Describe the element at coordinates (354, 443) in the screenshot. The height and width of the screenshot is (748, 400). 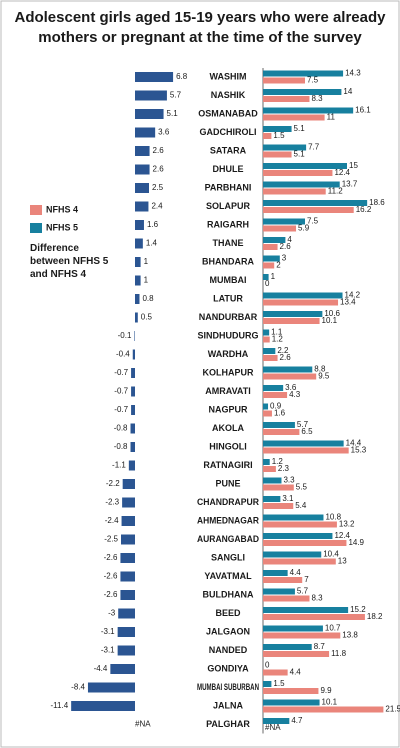
I see `value-label: 14.4` at that location.